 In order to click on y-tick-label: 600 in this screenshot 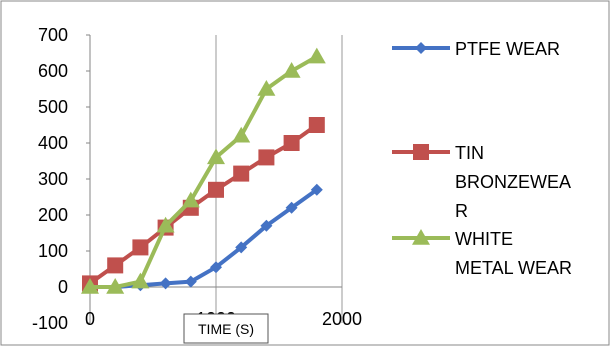, I will do `click(53, 71)`.